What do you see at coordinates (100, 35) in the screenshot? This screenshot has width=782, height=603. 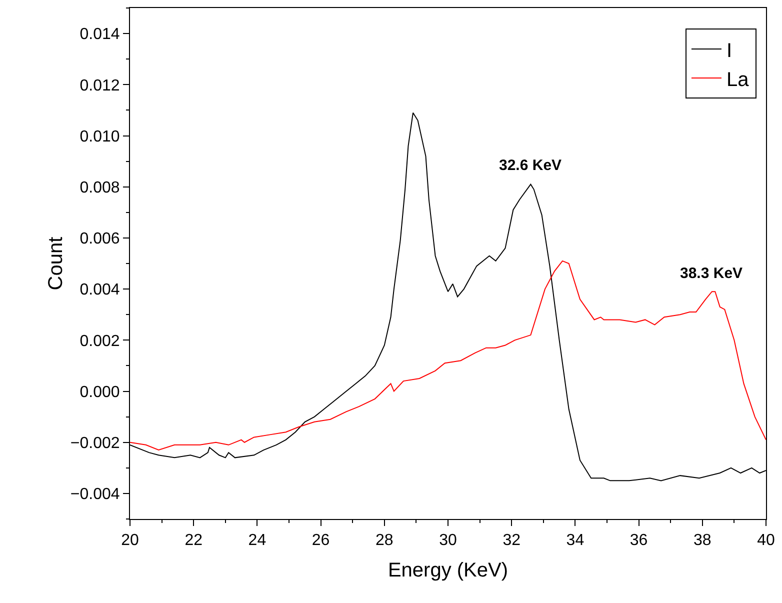 I see `y-tick-label: 0.014` at bounding box center [100, 35].